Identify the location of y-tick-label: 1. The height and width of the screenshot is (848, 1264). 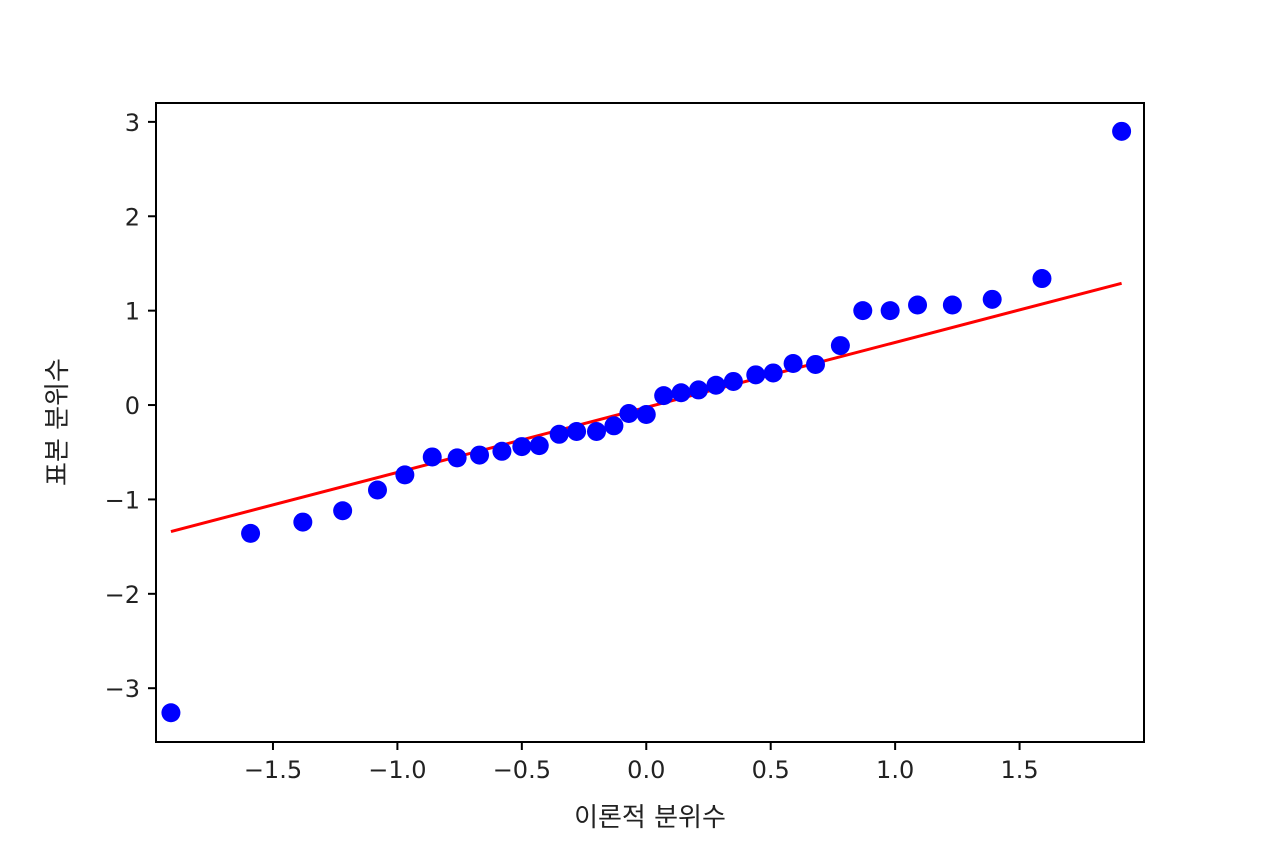
(132, 312).